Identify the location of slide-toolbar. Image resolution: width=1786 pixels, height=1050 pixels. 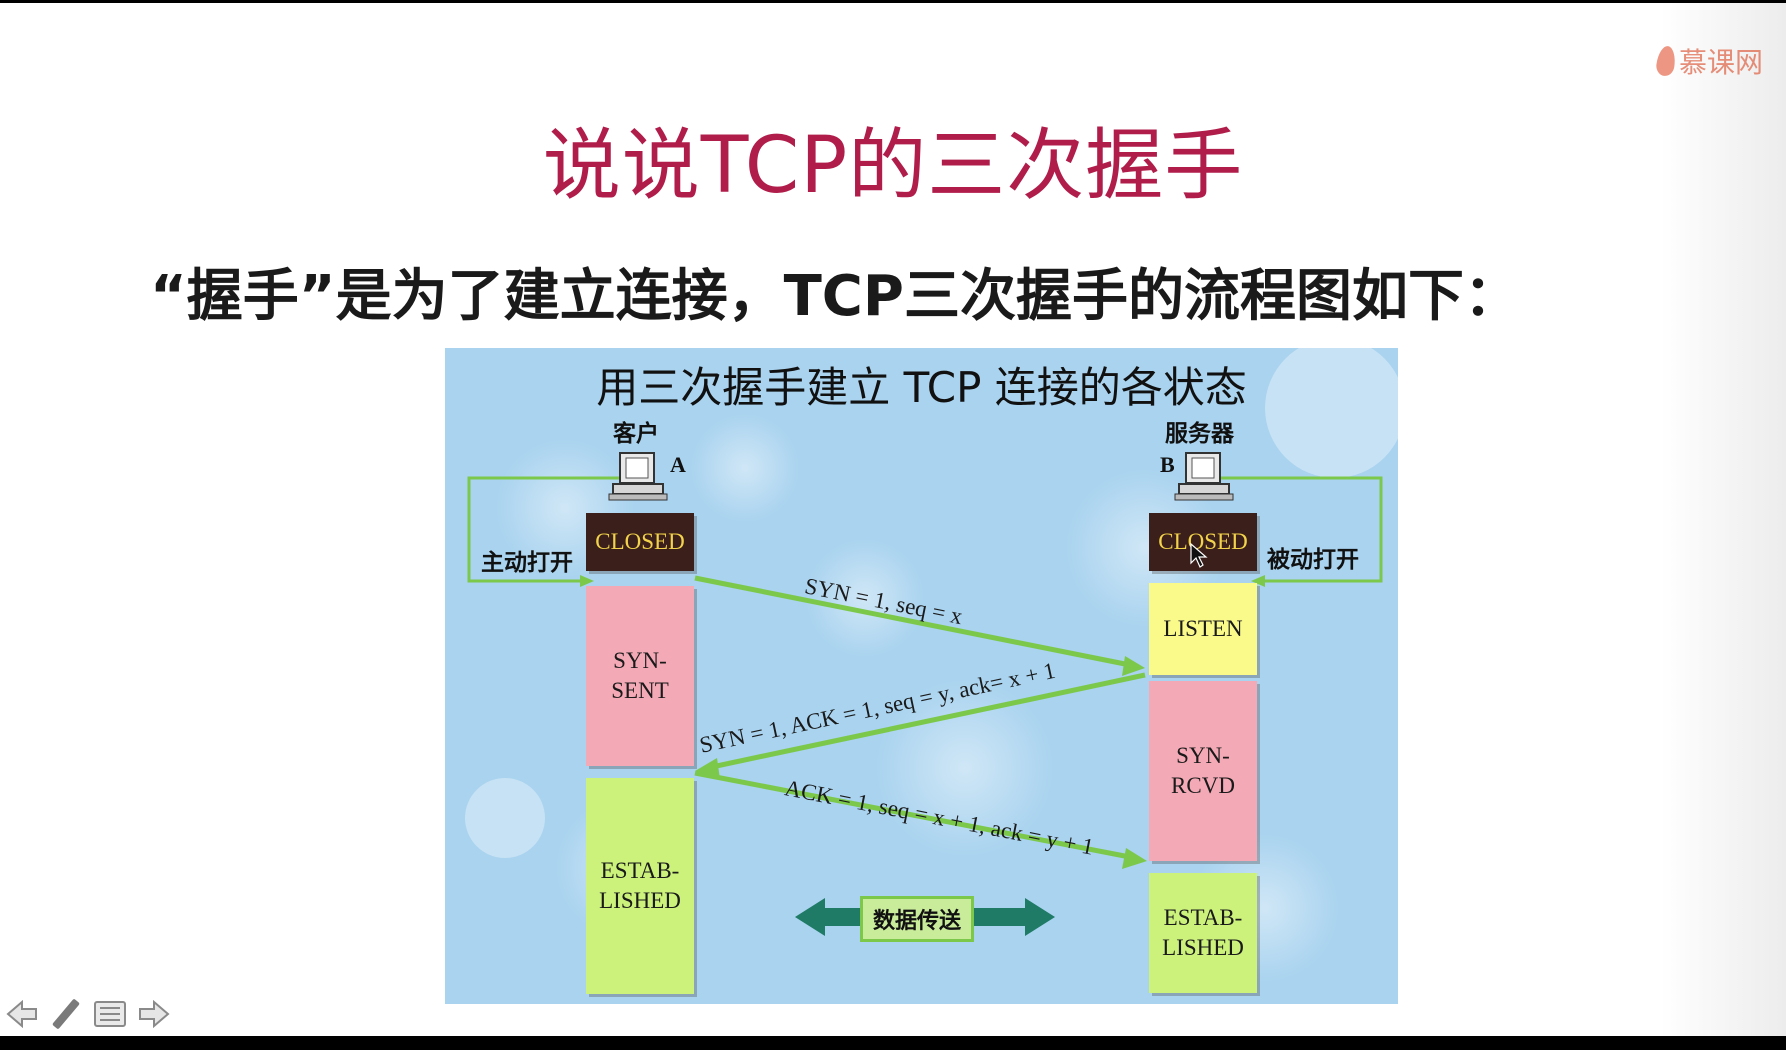
(88, 1014).